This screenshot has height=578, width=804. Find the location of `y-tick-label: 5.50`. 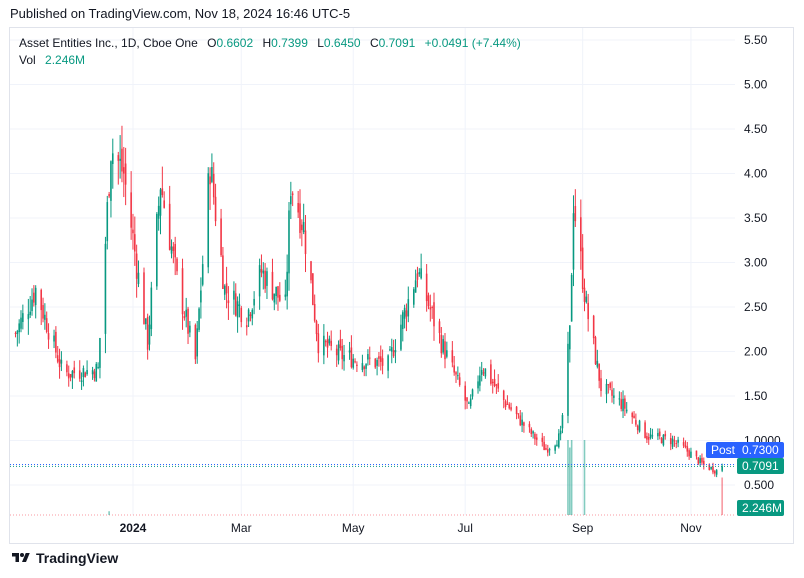

y-tick-label: 5.50 is located at coordinates (756, 40).